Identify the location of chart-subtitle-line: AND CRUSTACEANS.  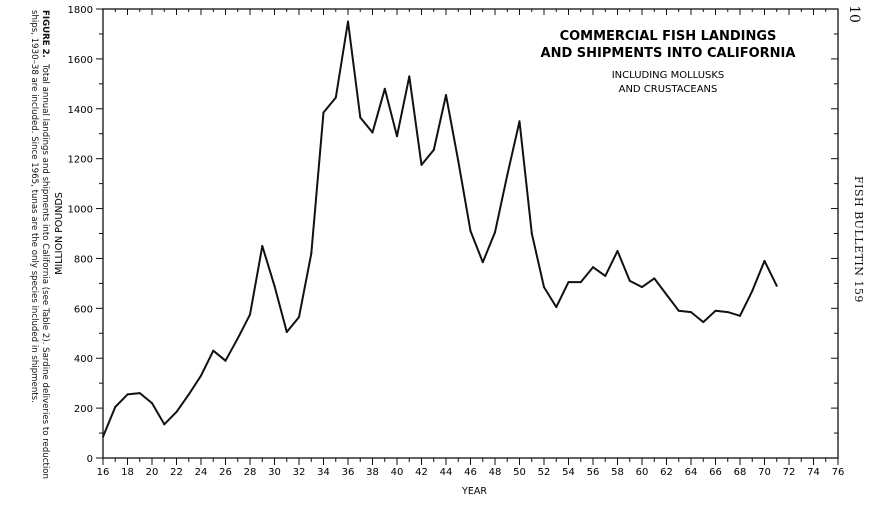
(668, 89).